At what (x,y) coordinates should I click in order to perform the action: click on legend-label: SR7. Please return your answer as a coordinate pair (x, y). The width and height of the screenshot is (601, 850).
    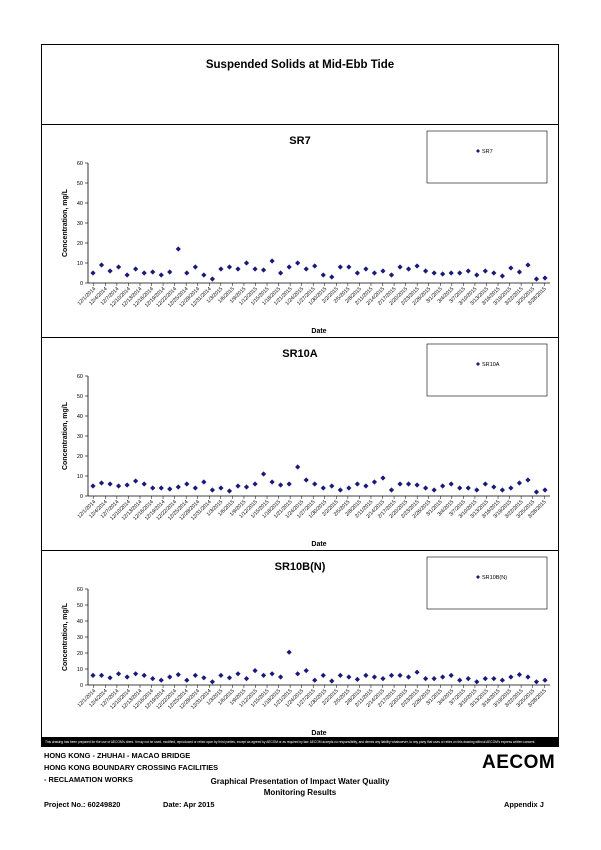
    Looking at the image, I should click on (487, 152).